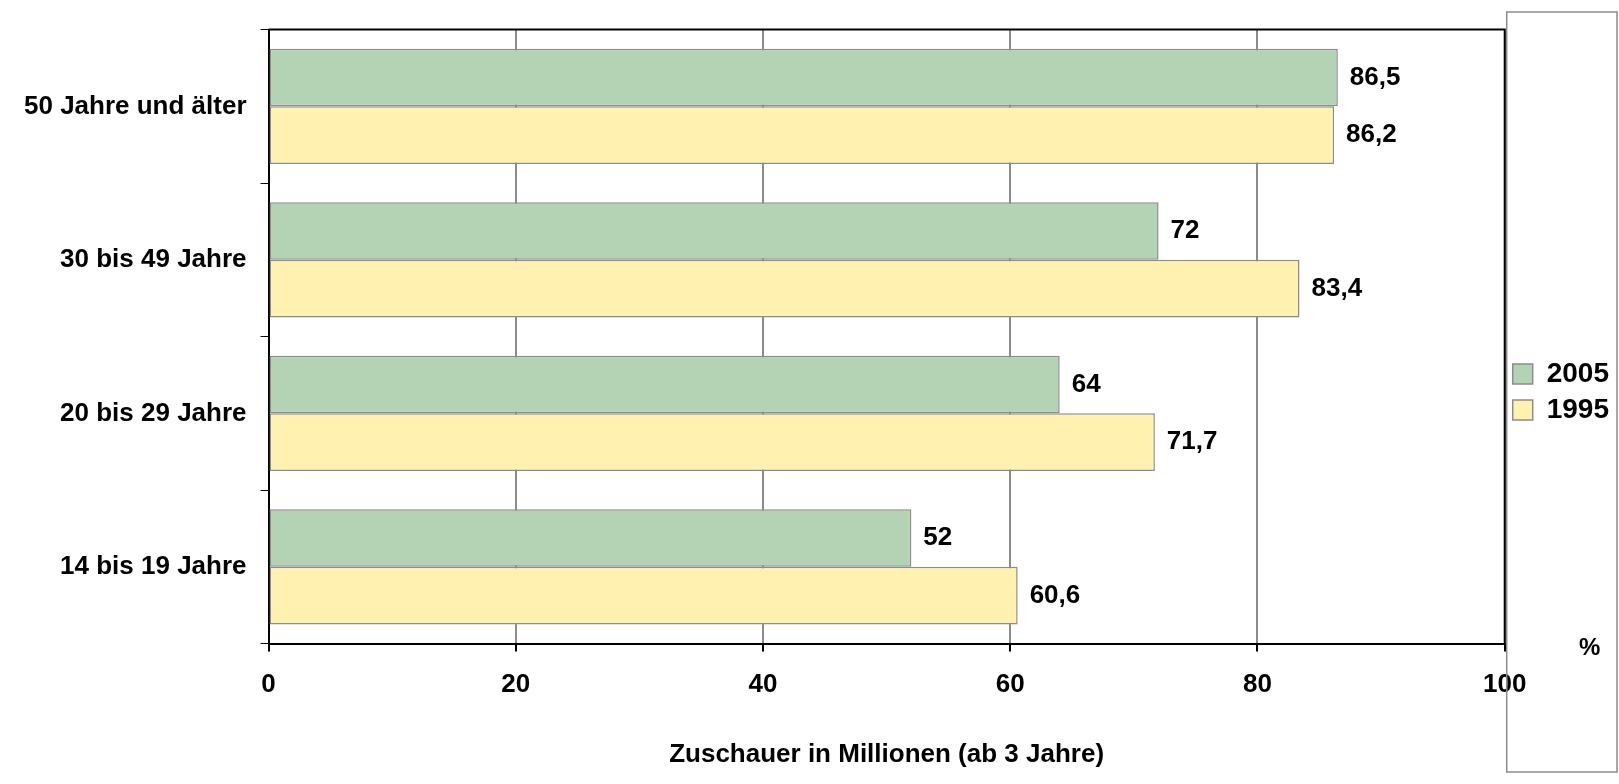 The image size is (1619, 784). I want to click on data-label: 64, so click(1086, 382).